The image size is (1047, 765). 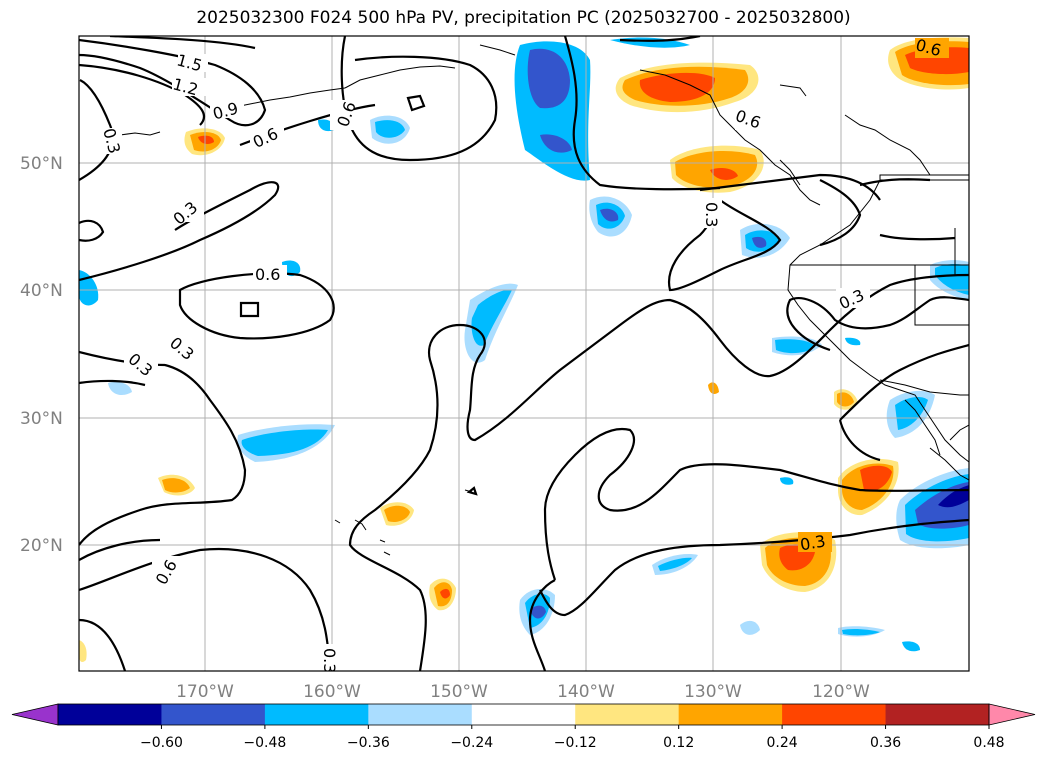 What do you see at coordinates (264, 743) in the screenshot?
I see `colorbar-tick-label: −0.48` at bounding box center [264, 743].